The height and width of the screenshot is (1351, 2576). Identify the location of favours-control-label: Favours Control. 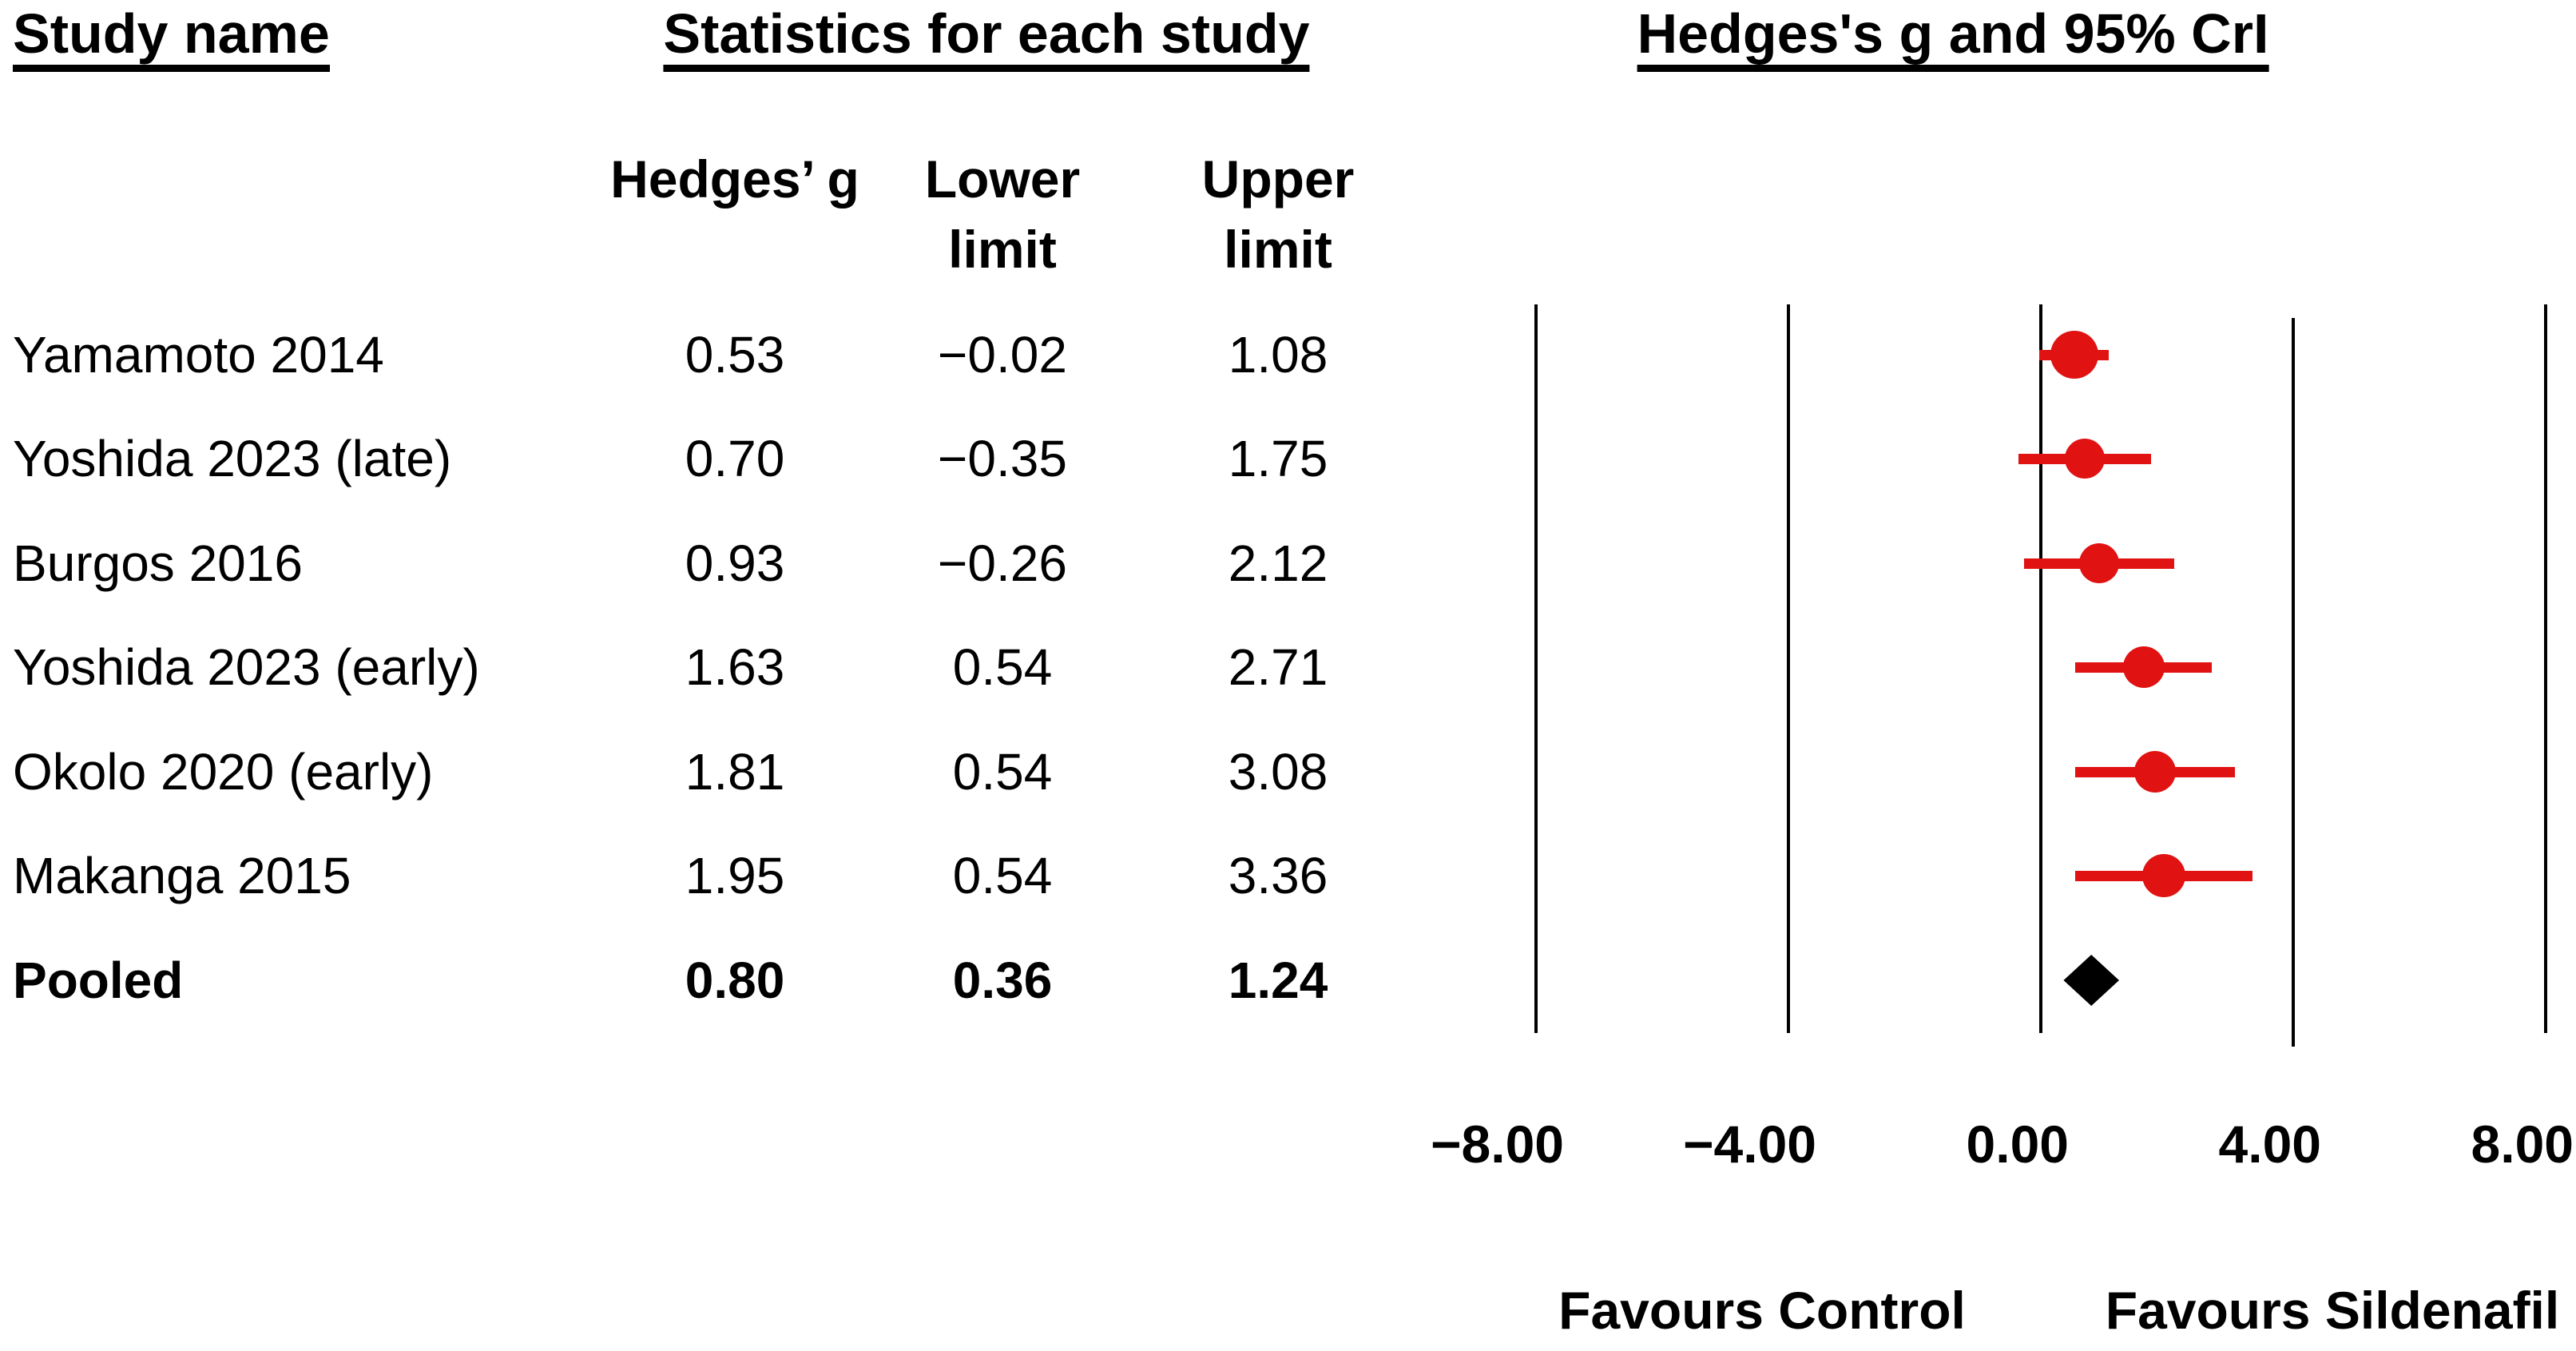
(1762, 1311).